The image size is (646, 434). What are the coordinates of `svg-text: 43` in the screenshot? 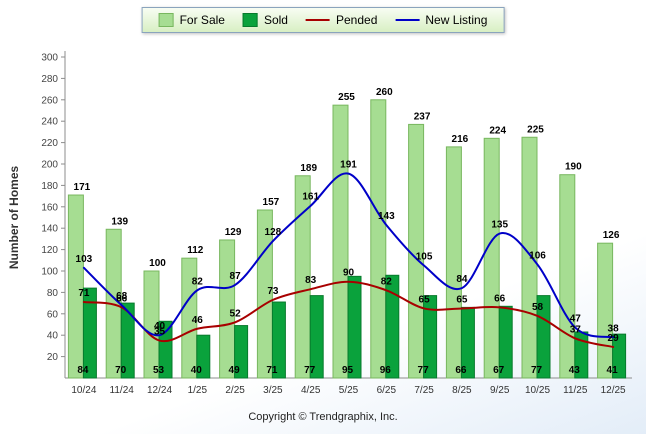 It's located at (575, 370).